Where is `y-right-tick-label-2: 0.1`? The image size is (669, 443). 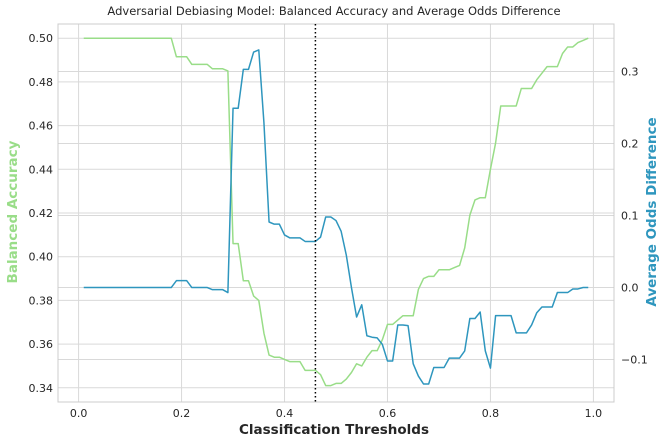
y-right-tick-label-2: 0.1 is located at coordinates (630, 216).